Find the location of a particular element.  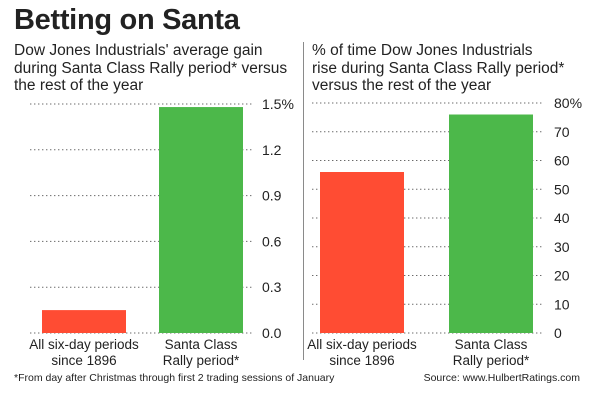

right-y-tick-label: 10 is located at coordinates (562, 304).